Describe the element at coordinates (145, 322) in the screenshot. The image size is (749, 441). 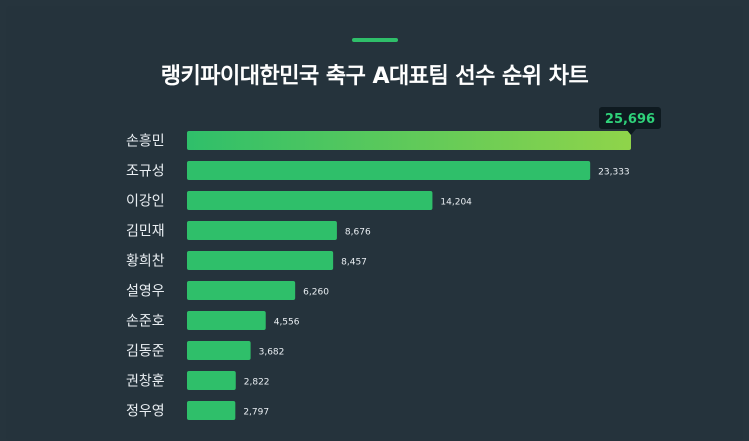
I see `category-label: 손준호` at that location.